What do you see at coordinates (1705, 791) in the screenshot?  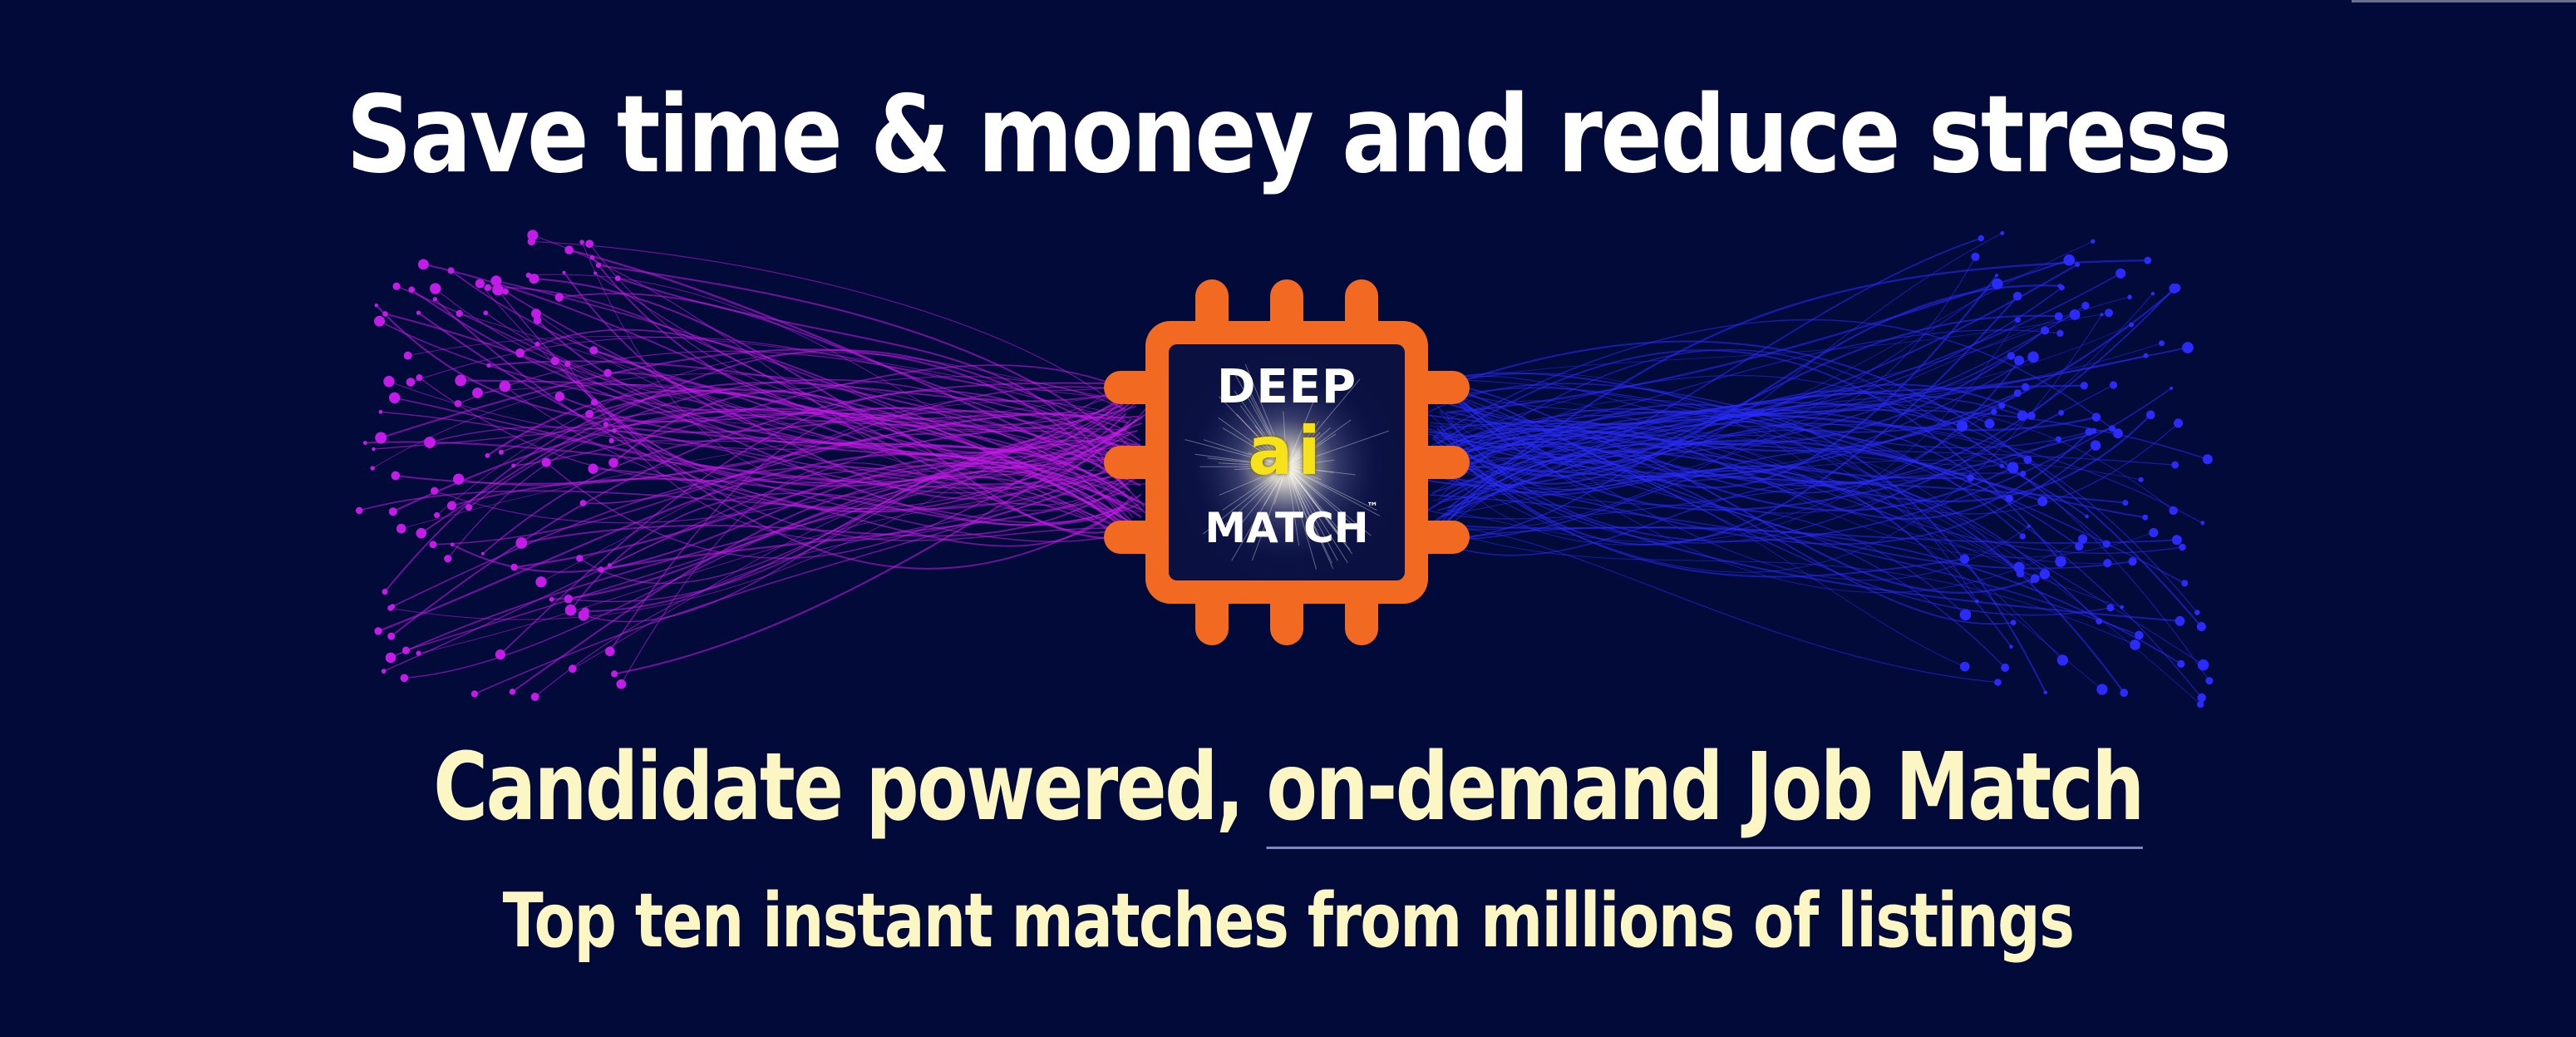 I see `job-match-link: on-demand Job Match` at bounding box center [1705, 791].